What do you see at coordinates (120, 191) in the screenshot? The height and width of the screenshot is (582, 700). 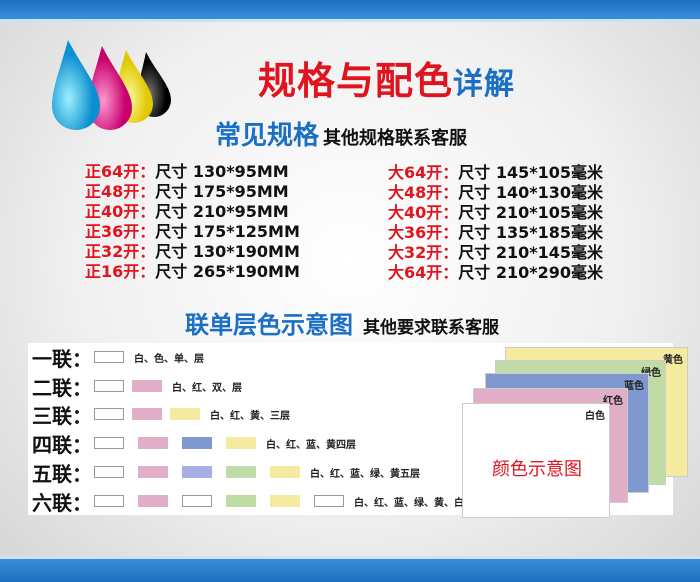 I see `spec-name: 正48开：` at bounding box center [120, 191].